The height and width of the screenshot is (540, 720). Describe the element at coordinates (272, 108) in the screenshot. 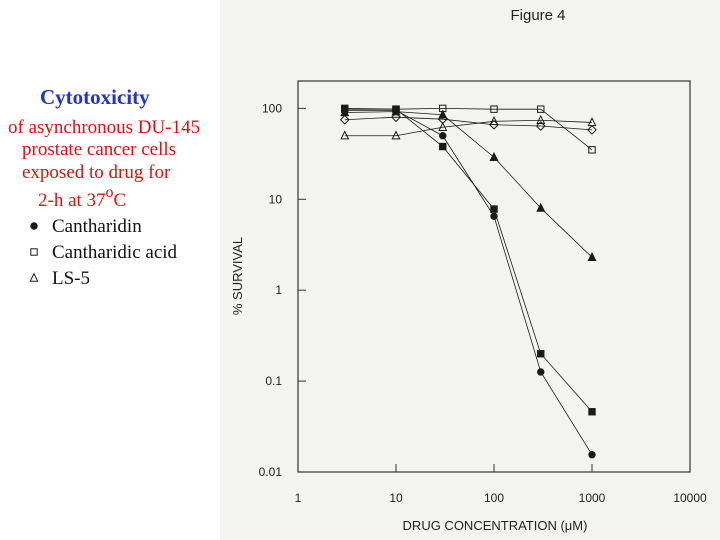

I see `y-tick-label: 100` at that location.